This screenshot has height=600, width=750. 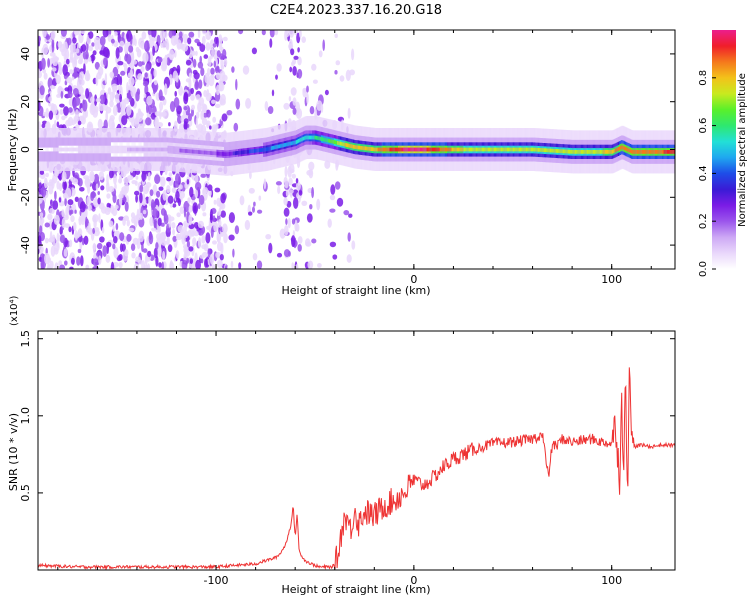 I want to click on y-tick-label: 1.5, so click(x=25, y=339).